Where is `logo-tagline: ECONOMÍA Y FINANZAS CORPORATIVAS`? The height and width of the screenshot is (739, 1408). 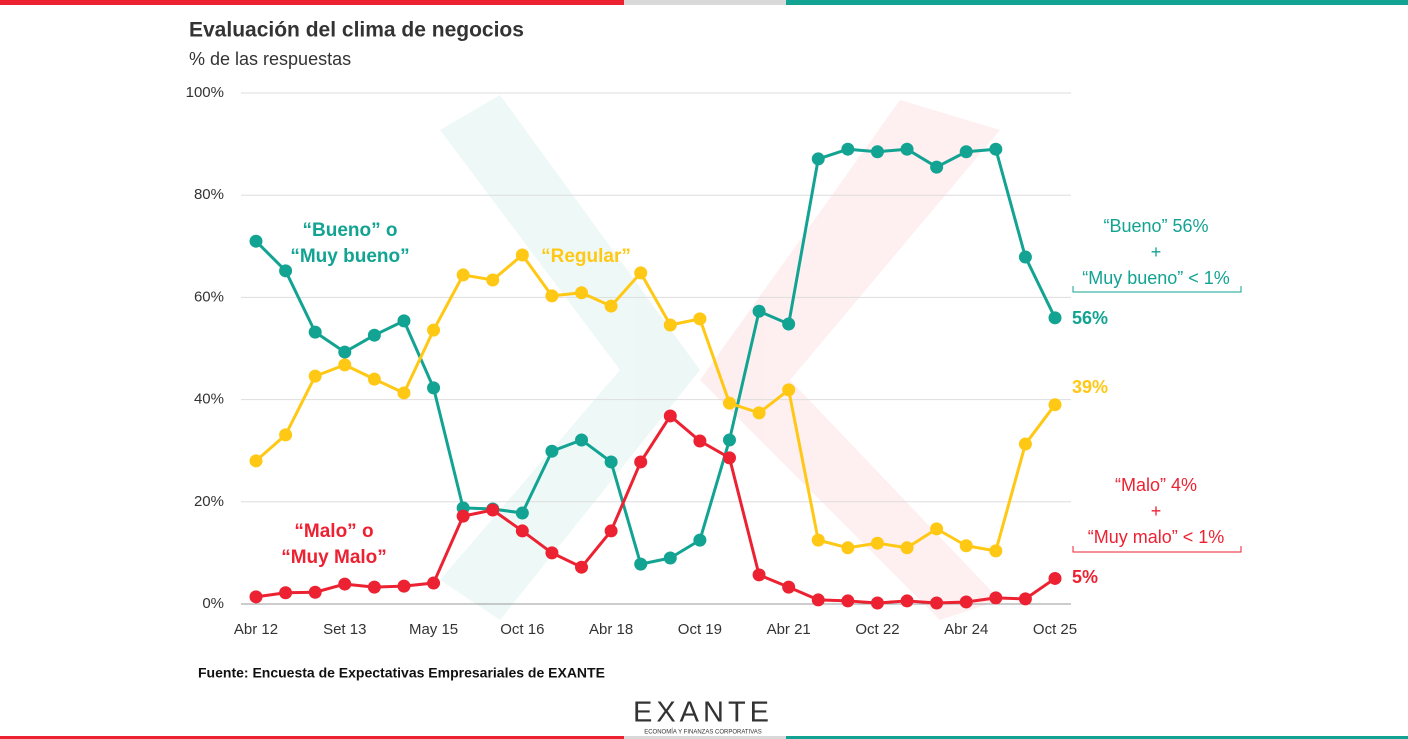
logo-tagline: ECONOMÍA Y FINANZAS CORPORATIVAS is located at coordinates (703, 732).